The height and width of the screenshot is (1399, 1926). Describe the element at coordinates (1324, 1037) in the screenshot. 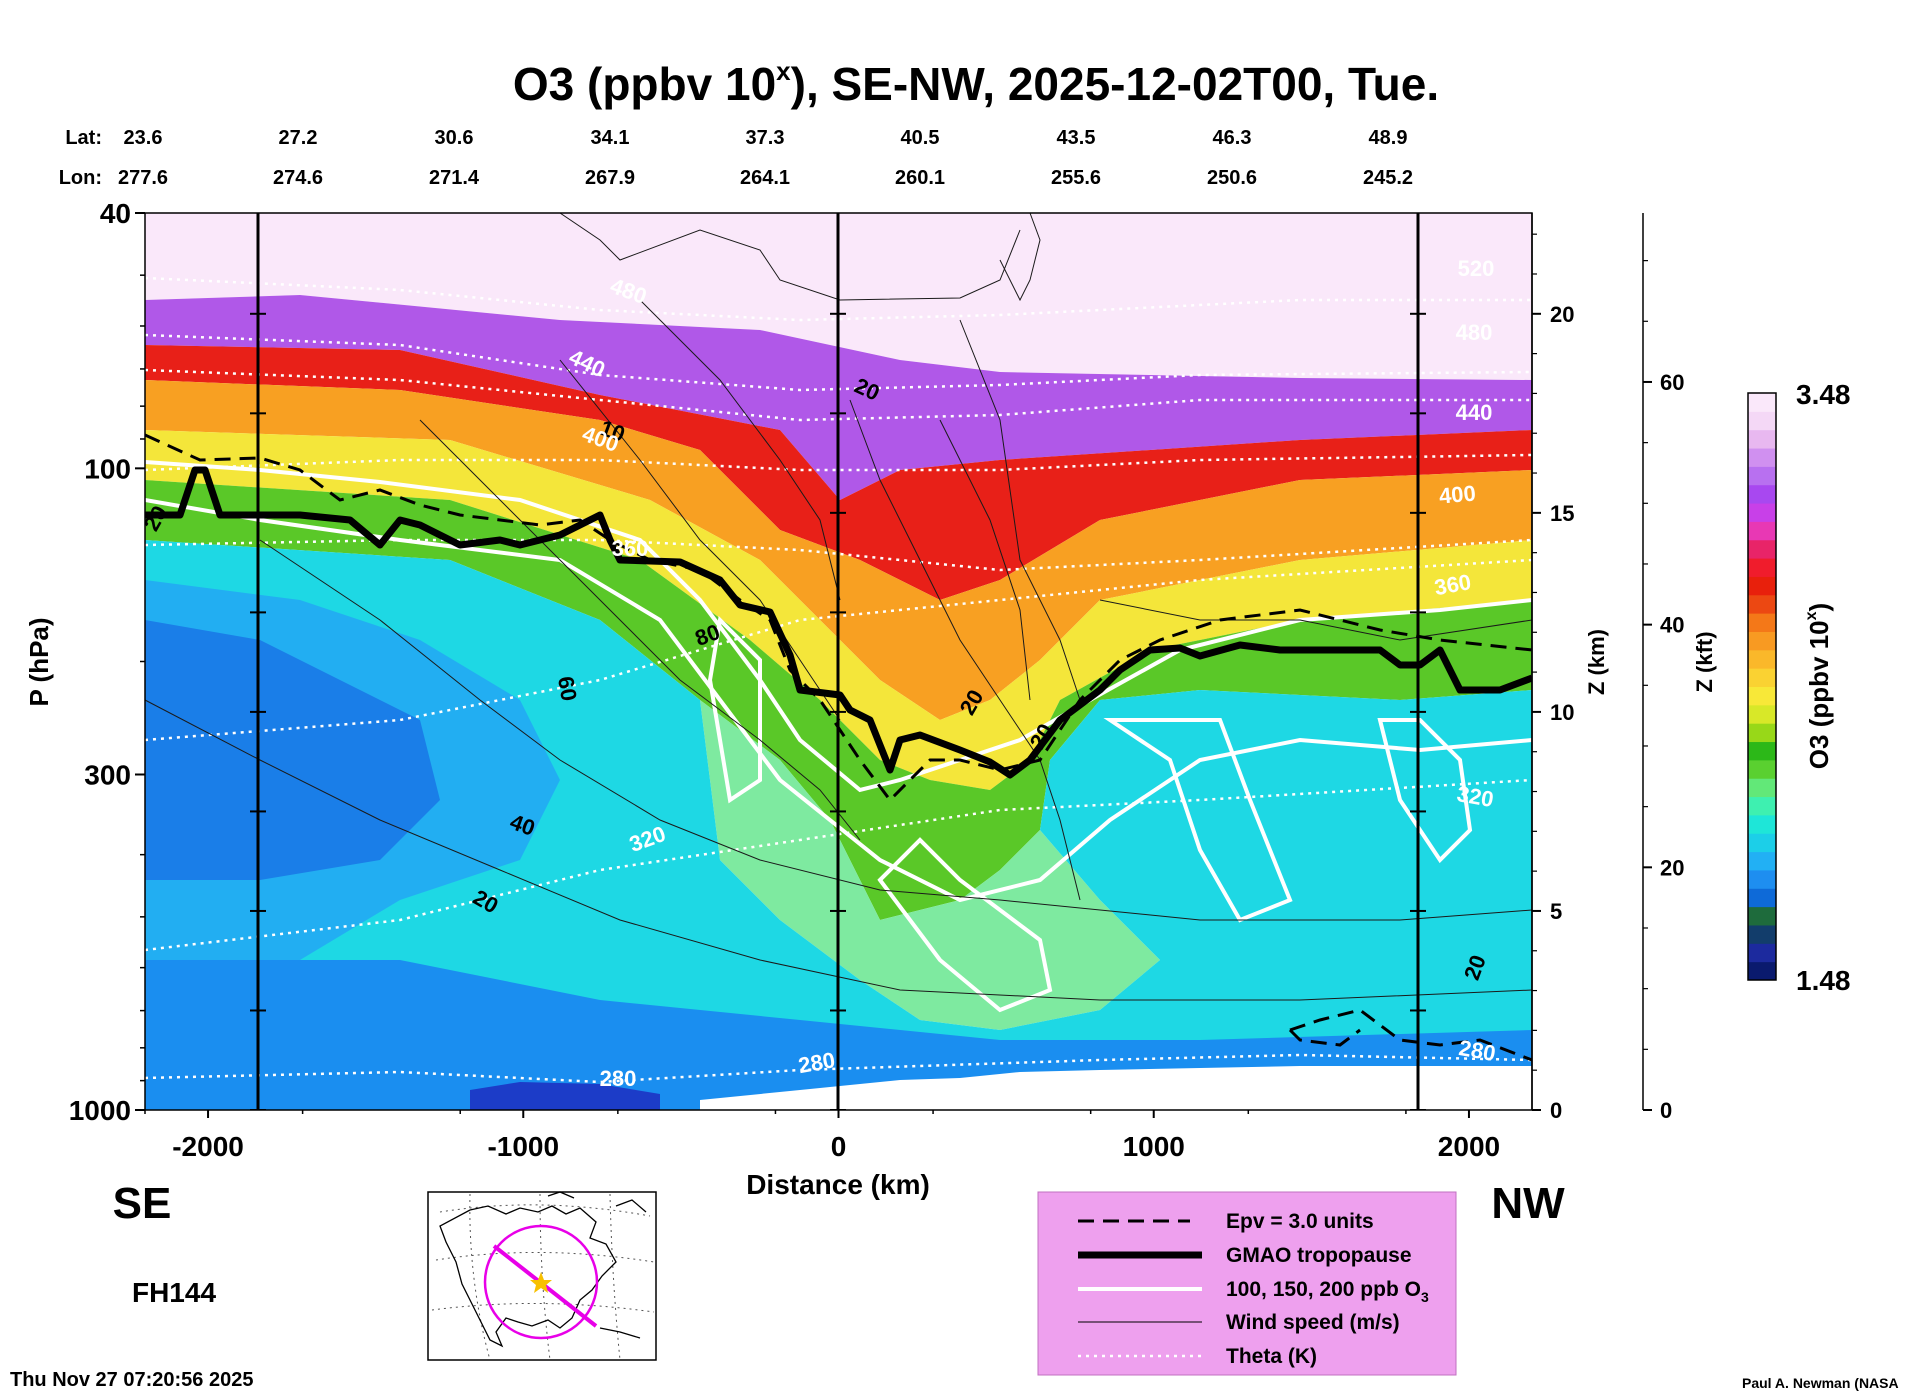

I see `epv-contour` at that location.